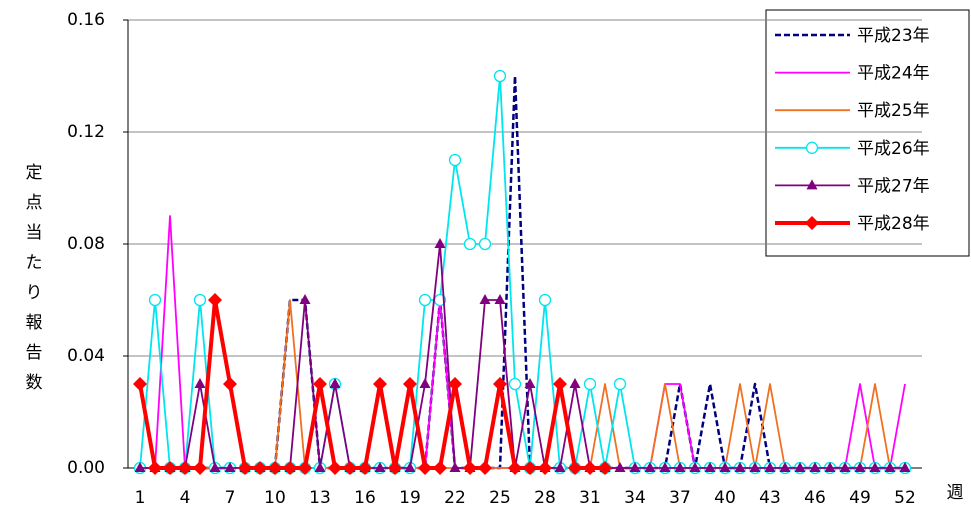 The width and height of the screenshot is (971, 509). I want to click on x-tick-label: 37, so click(680, 498).